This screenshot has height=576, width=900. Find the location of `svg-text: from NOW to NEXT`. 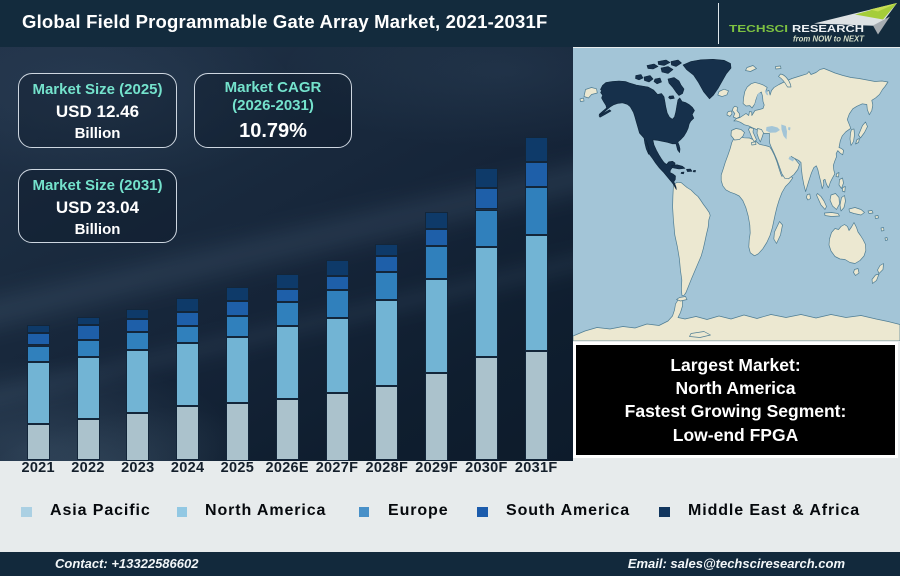

svg-text: from NOW to NEXT is located at coordinates (829, 39).